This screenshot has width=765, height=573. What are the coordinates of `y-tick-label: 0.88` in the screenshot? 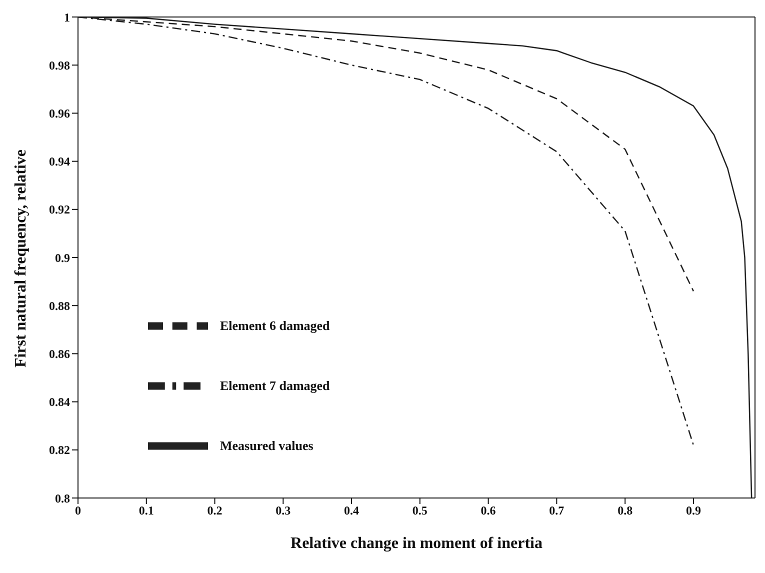 It's located at (59, 305).